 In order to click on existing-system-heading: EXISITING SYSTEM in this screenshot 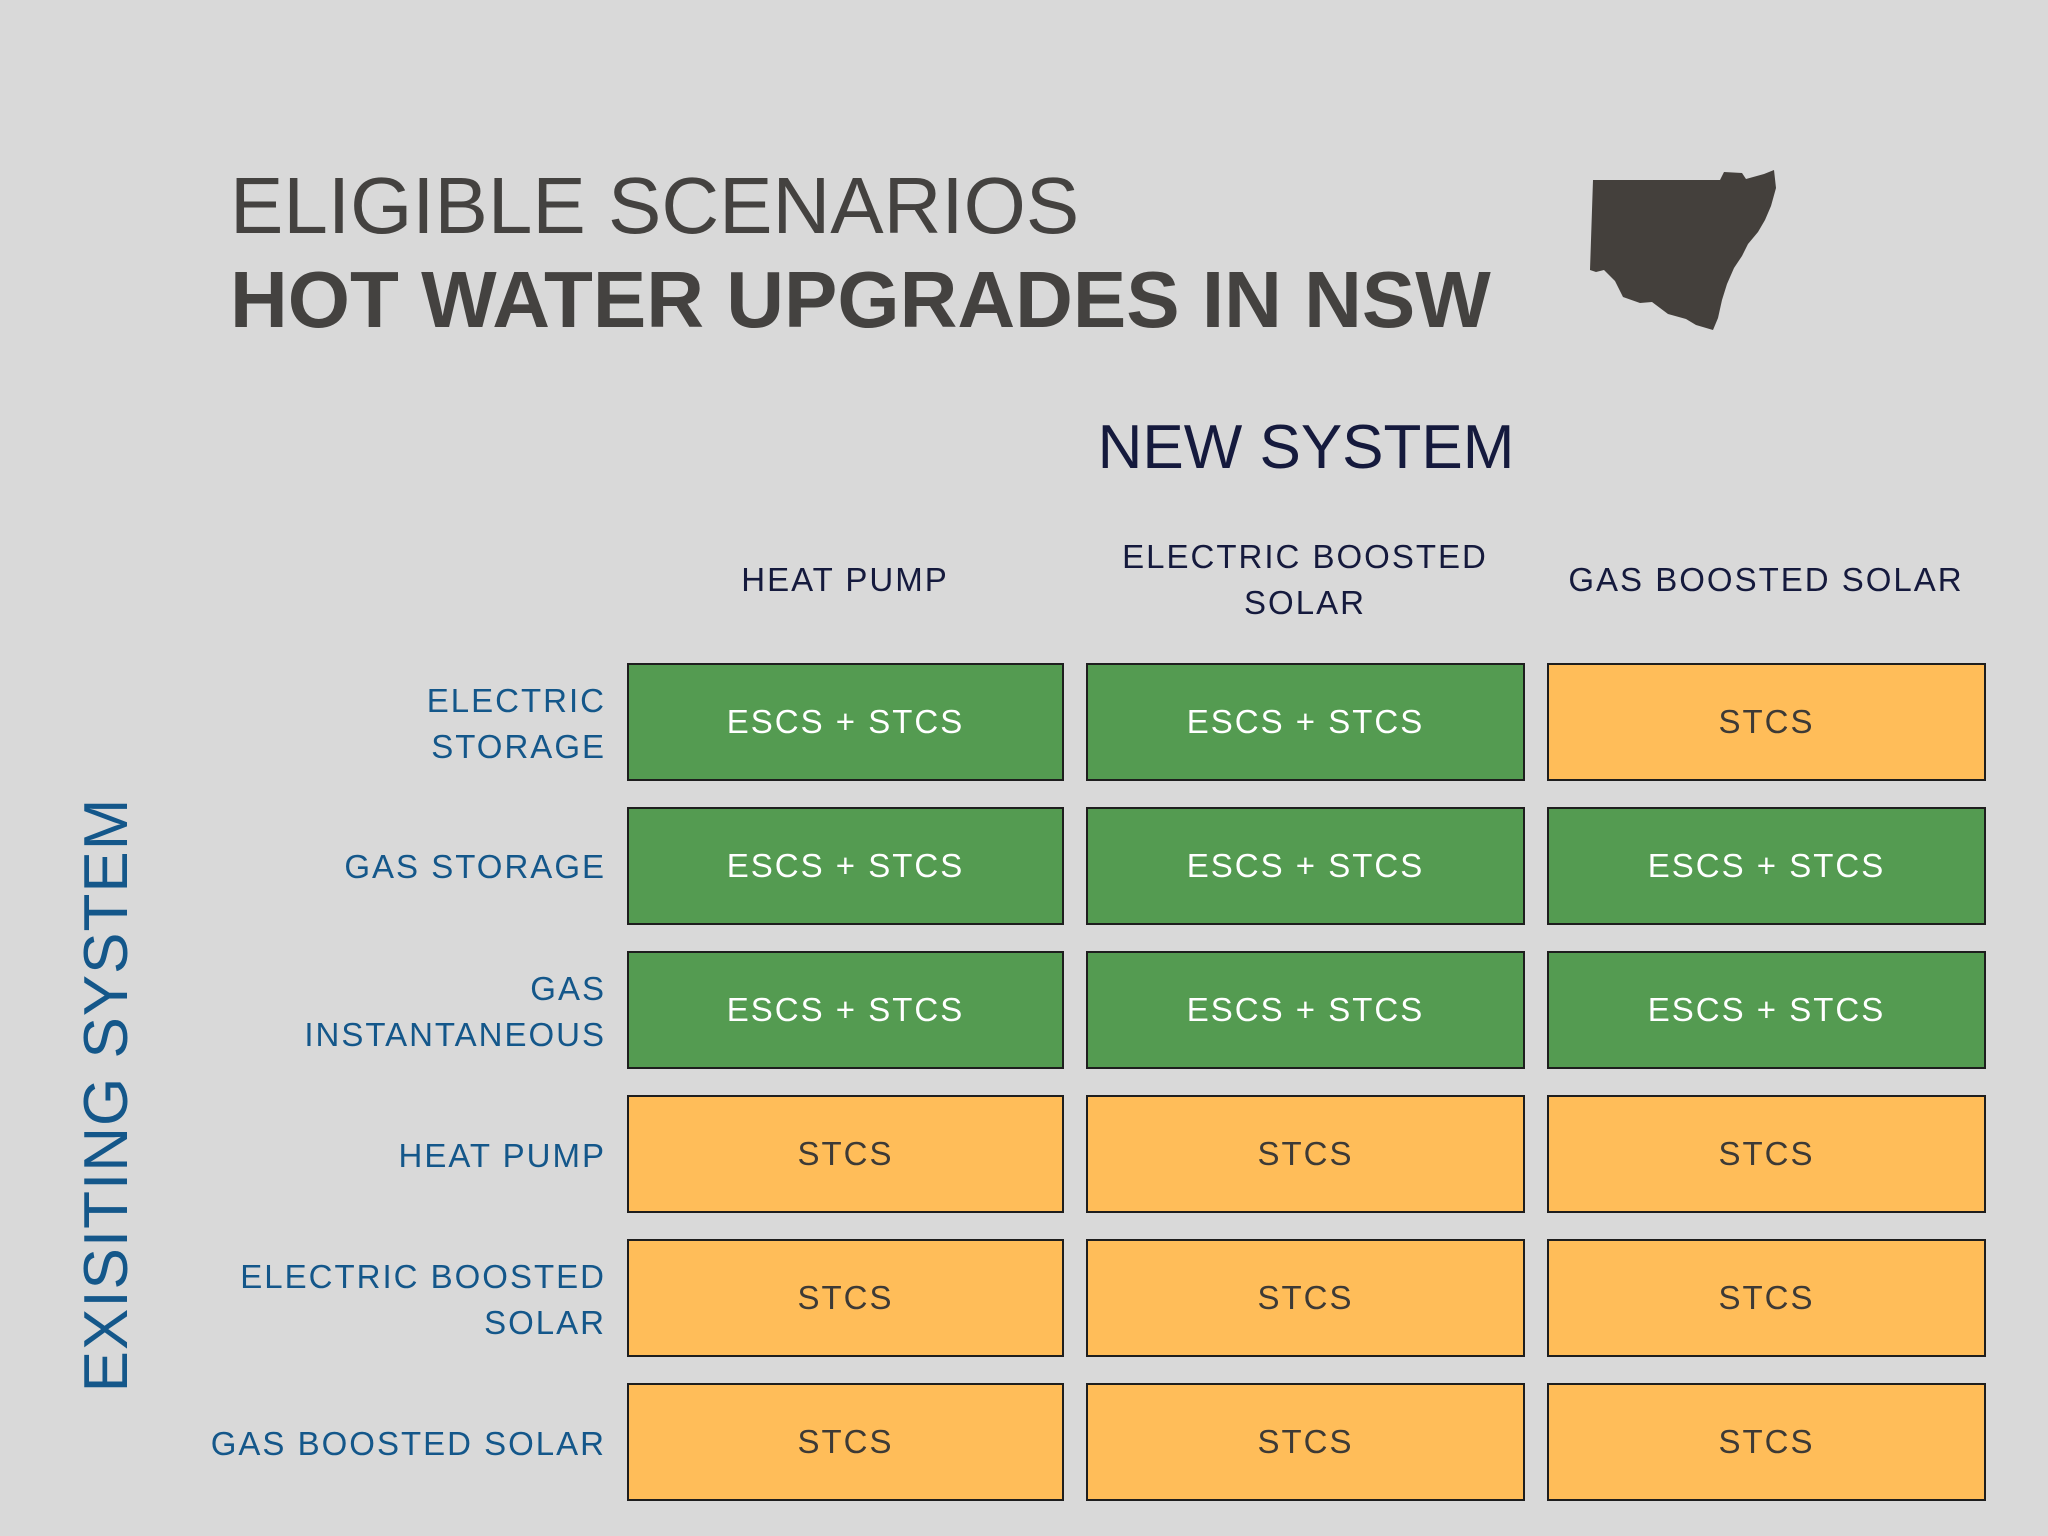, I will do `click(106, 1095)`.